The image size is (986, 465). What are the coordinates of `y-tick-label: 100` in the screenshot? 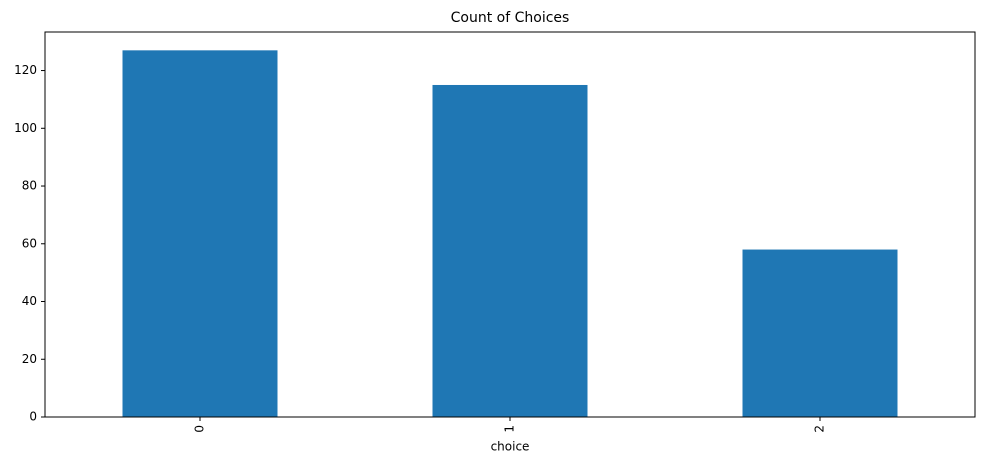 It's located at (25, 128).